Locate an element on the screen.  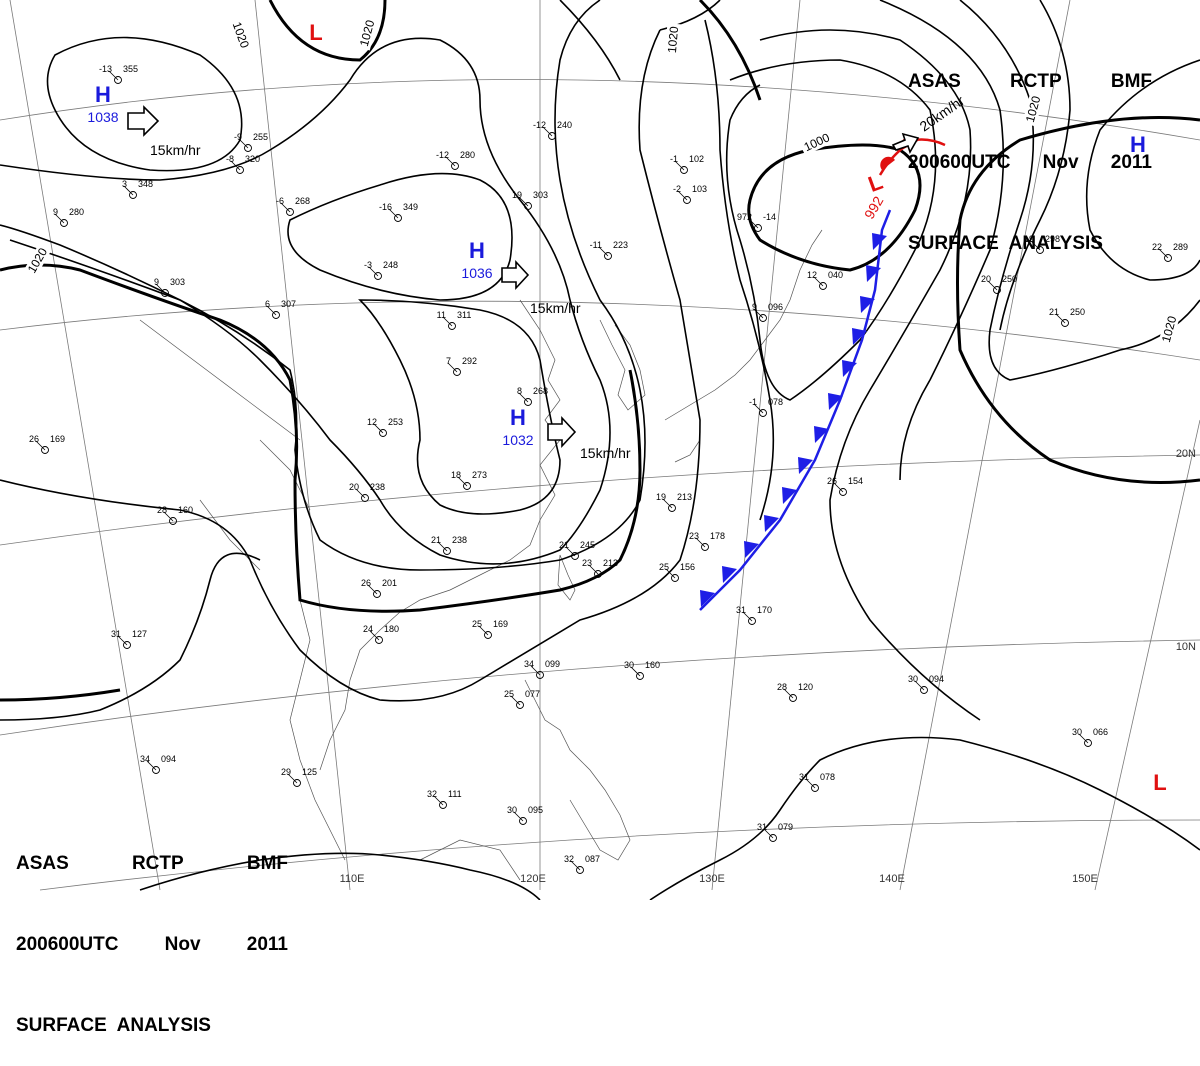
station-pressure: 178 is located at coordinates (717, 536).